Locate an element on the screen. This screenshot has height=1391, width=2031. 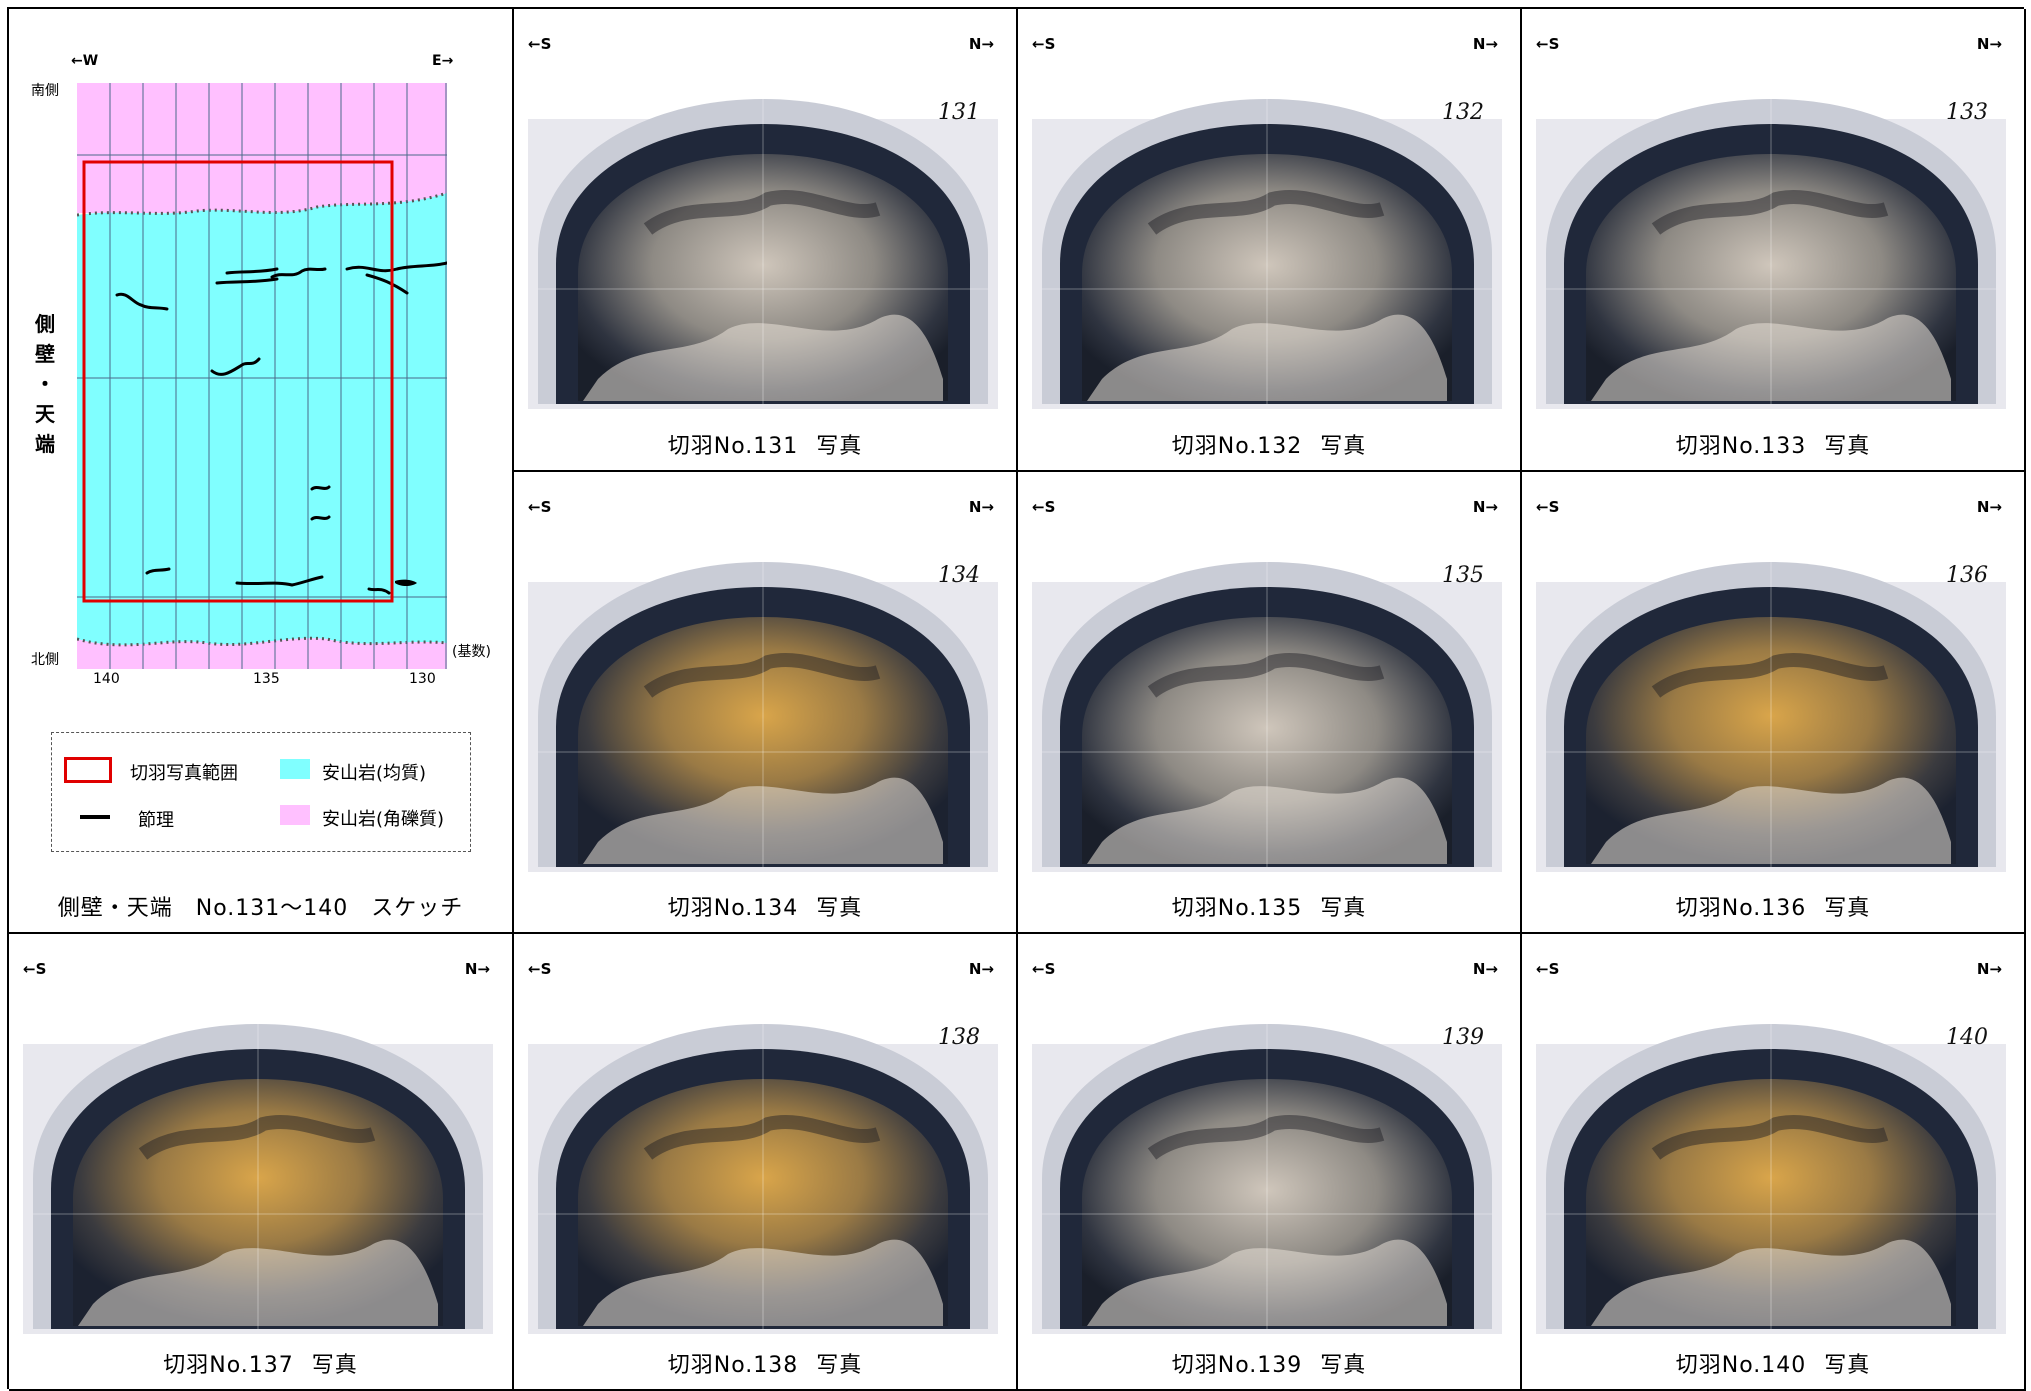
brecciated-zone-top is located at coordinates (262, 148).